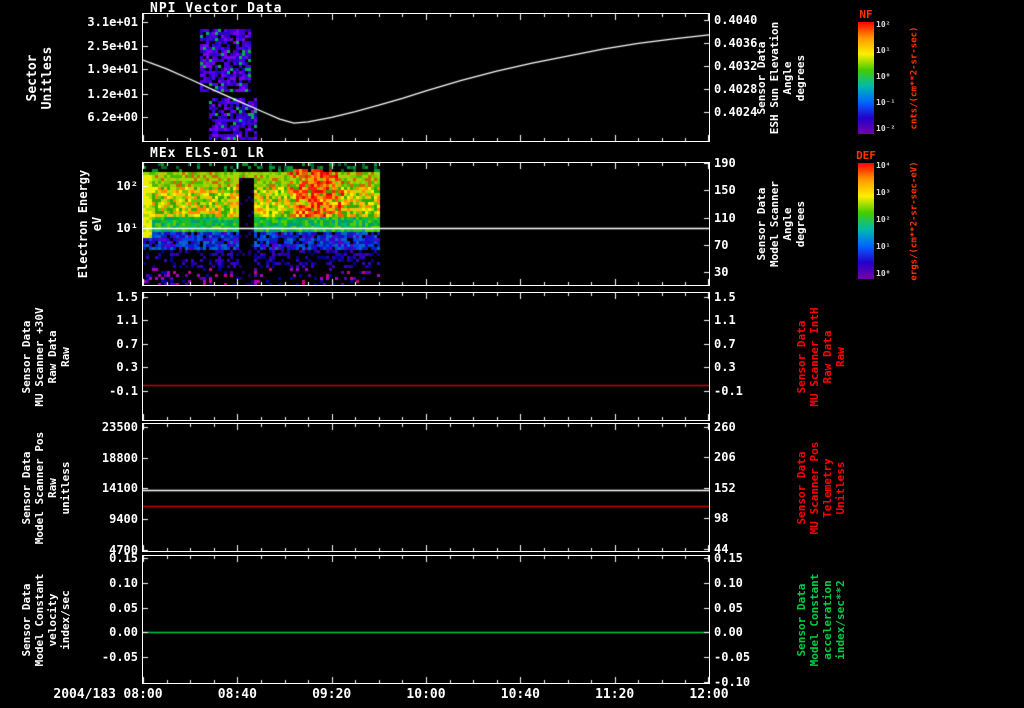 The height and width of the screenshot is (708, 1024). I want to click on colorbar-def, so click(866, 221).